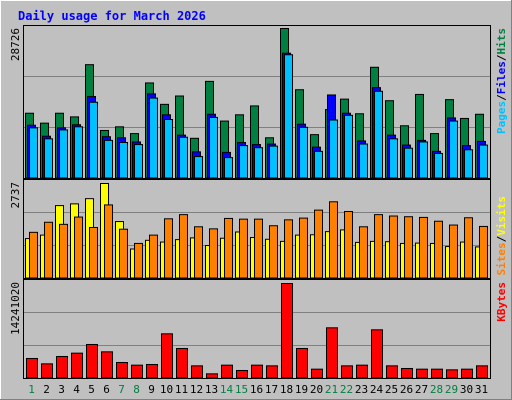 This screenshot has height=400, width=512. Describe the element at coordinates (501, 216) in the screenshot. I see `legend-item-visits: Visits` at that location.